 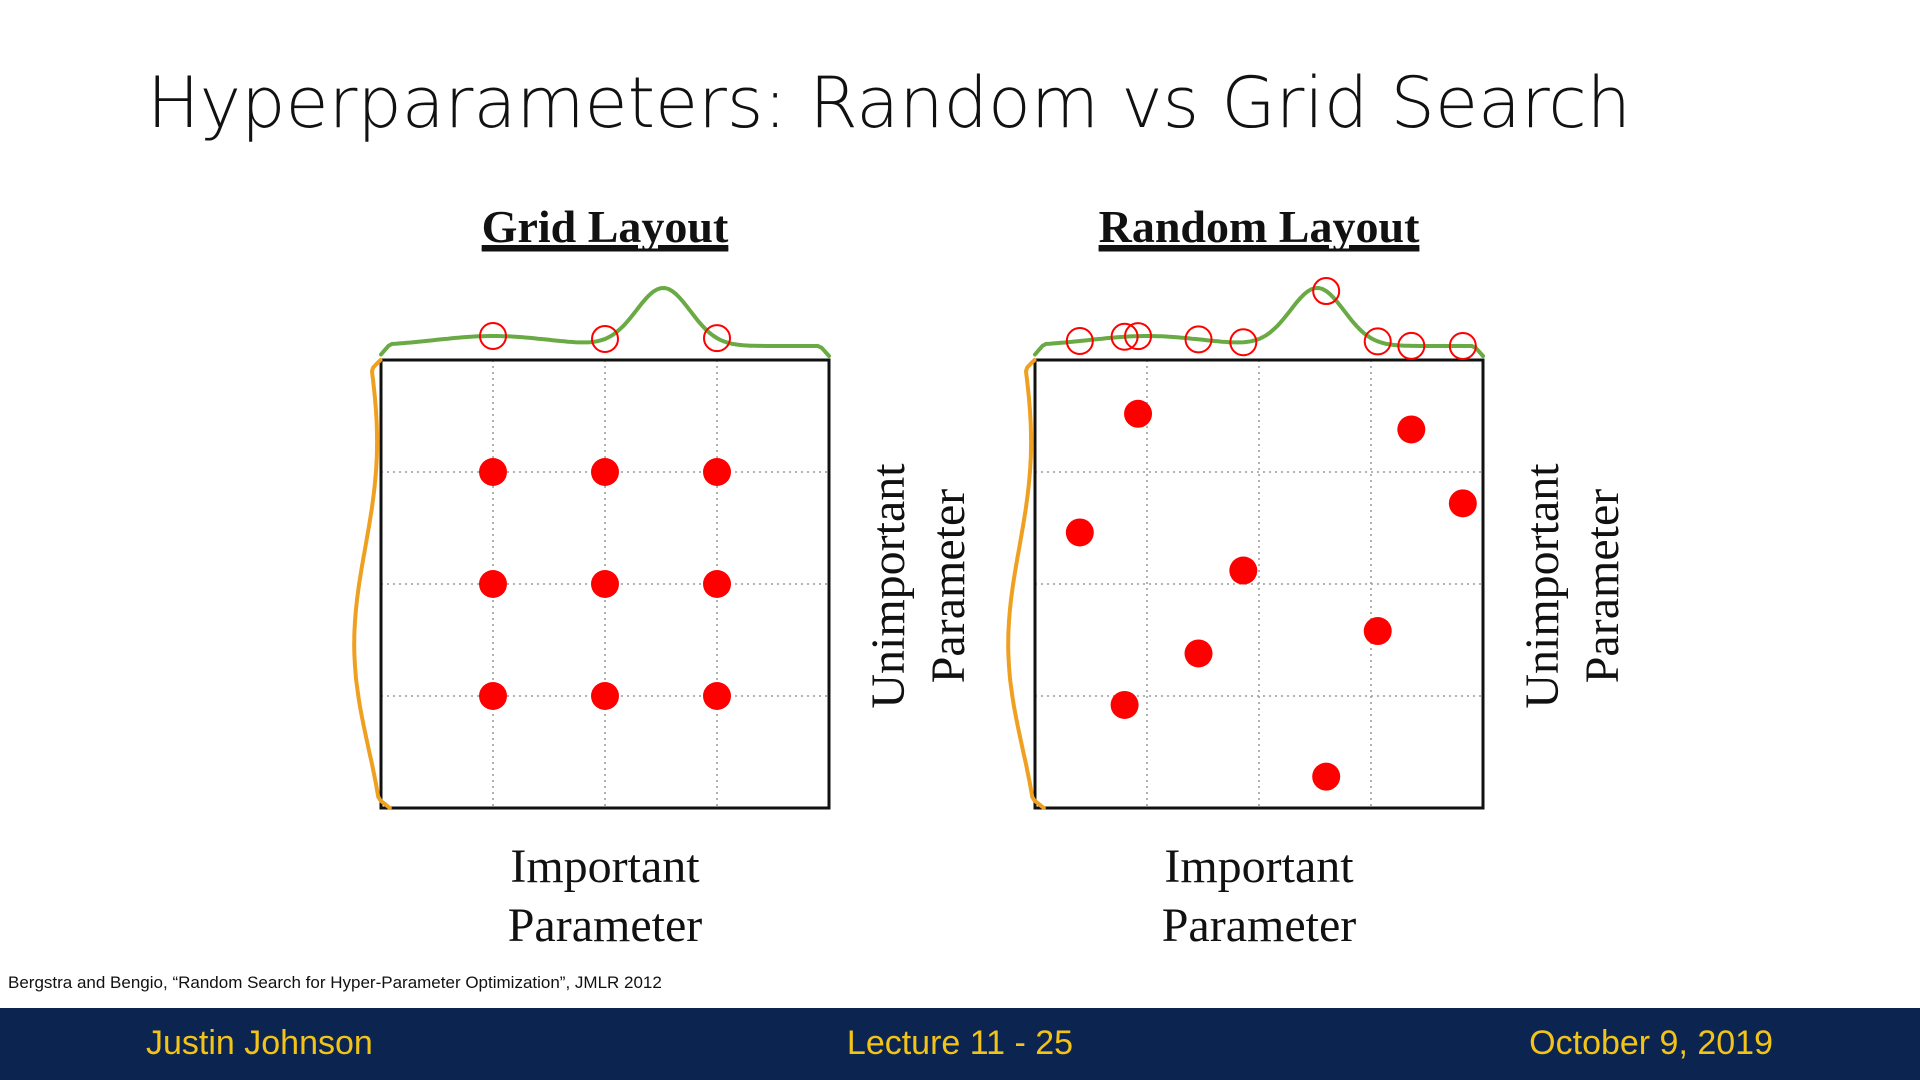 What do you see at coordinates (889, 103) in the screenshot?
I see `slide-title: Hyperparameters: Random vs Grid Search` at bounding box center [889, 103].